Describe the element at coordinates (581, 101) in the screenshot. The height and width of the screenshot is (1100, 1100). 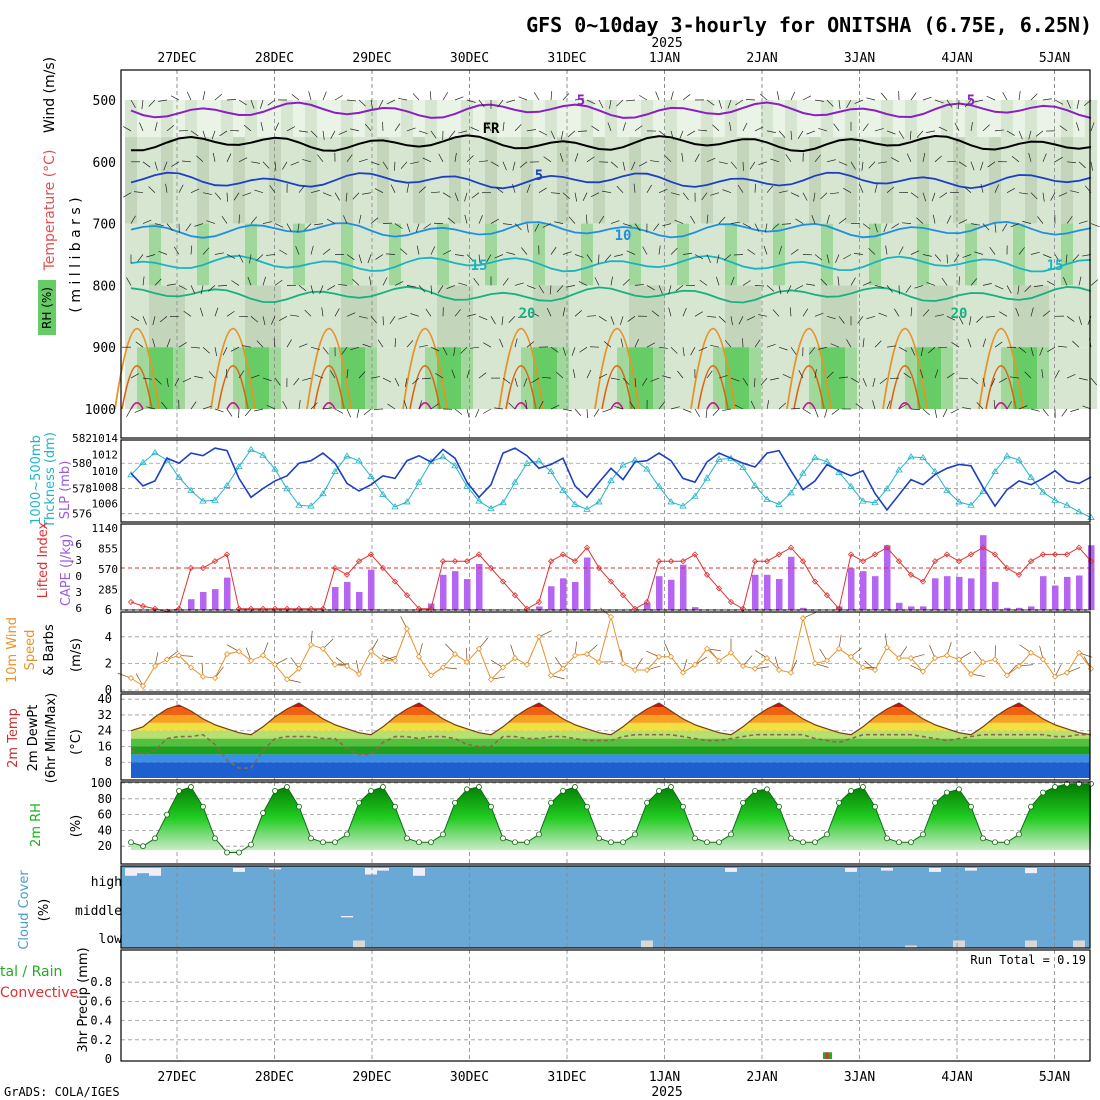
I see `contour-label: 5` at that location.